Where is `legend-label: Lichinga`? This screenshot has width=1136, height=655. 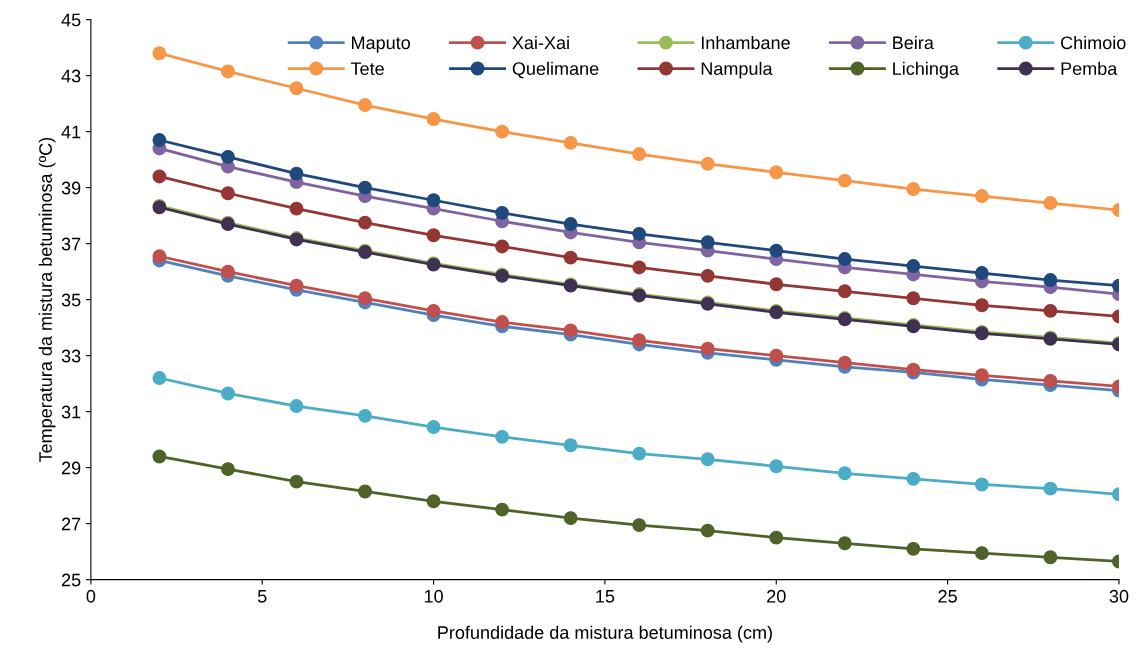
legend-label: Lichinga is located at coordinates (926, 70).